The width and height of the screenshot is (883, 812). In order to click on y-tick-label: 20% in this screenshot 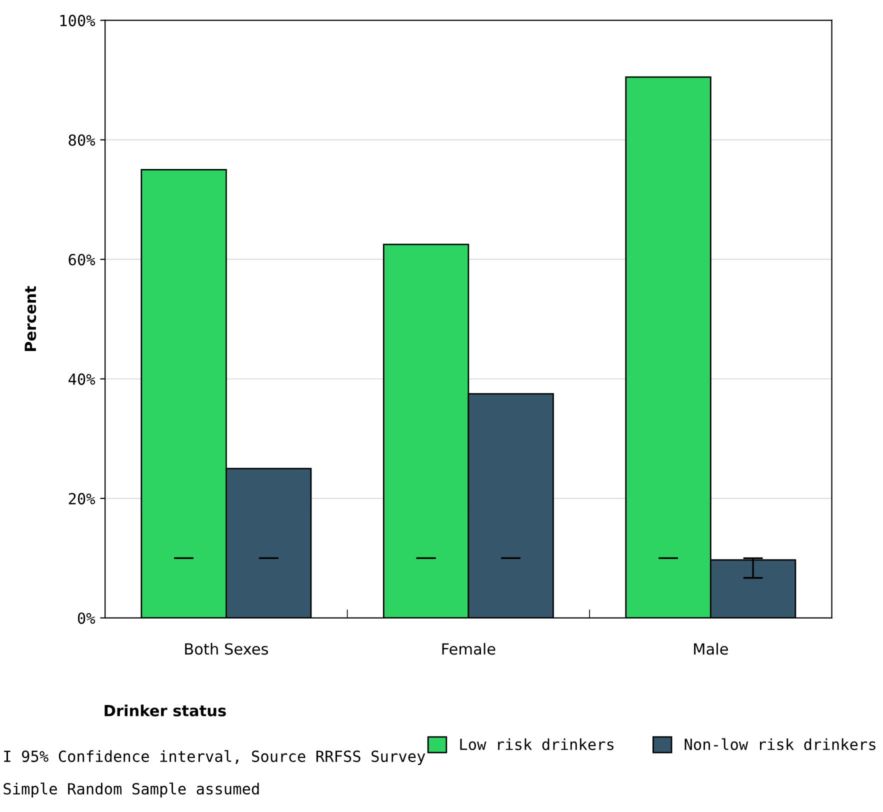, I will do `click(82, 498)`.